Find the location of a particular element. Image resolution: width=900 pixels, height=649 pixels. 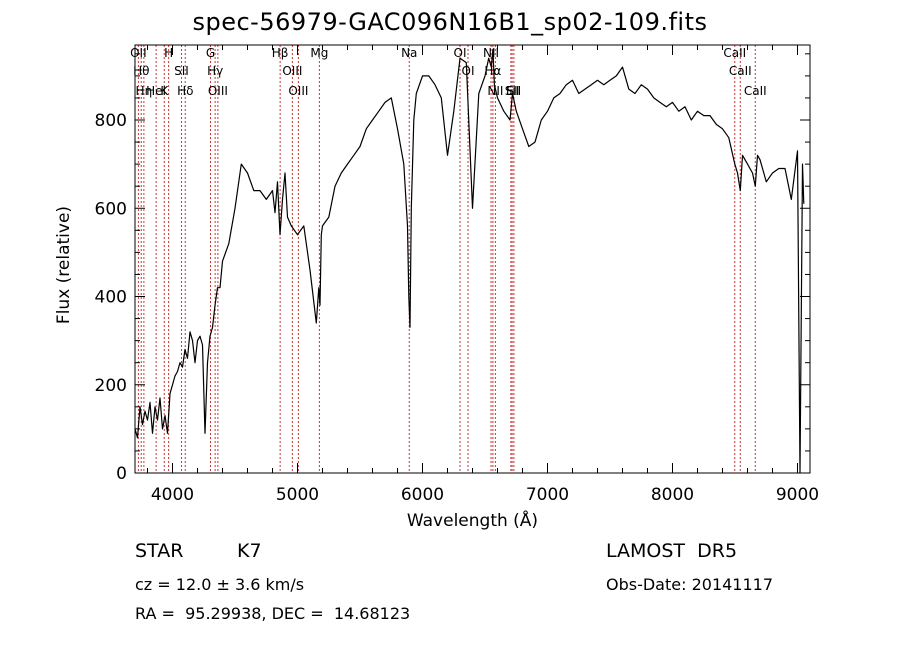

observation-date: Obs-Date: 20141117 is located at coordinates (690, 584).